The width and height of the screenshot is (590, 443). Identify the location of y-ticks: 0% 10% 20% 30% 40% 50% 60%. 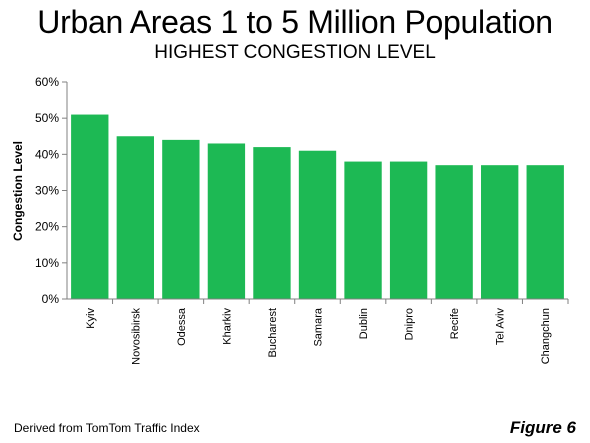
(51, 190).